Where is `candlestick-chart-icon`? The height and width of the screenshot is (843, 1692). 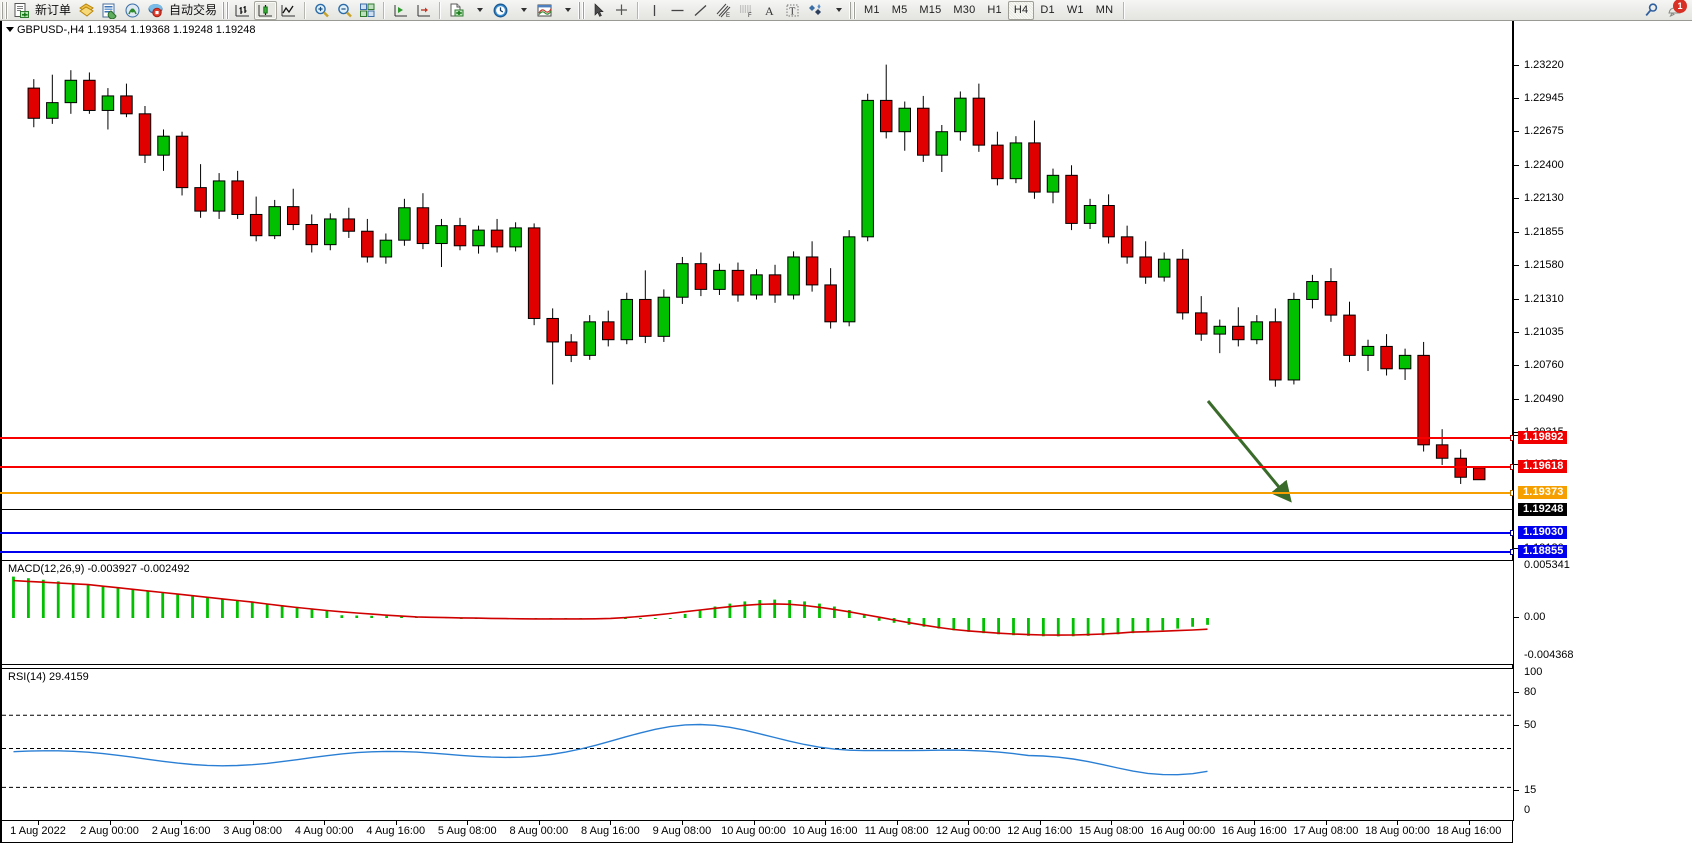 candlestick-chart-icon is located at coordinates (266, 10).